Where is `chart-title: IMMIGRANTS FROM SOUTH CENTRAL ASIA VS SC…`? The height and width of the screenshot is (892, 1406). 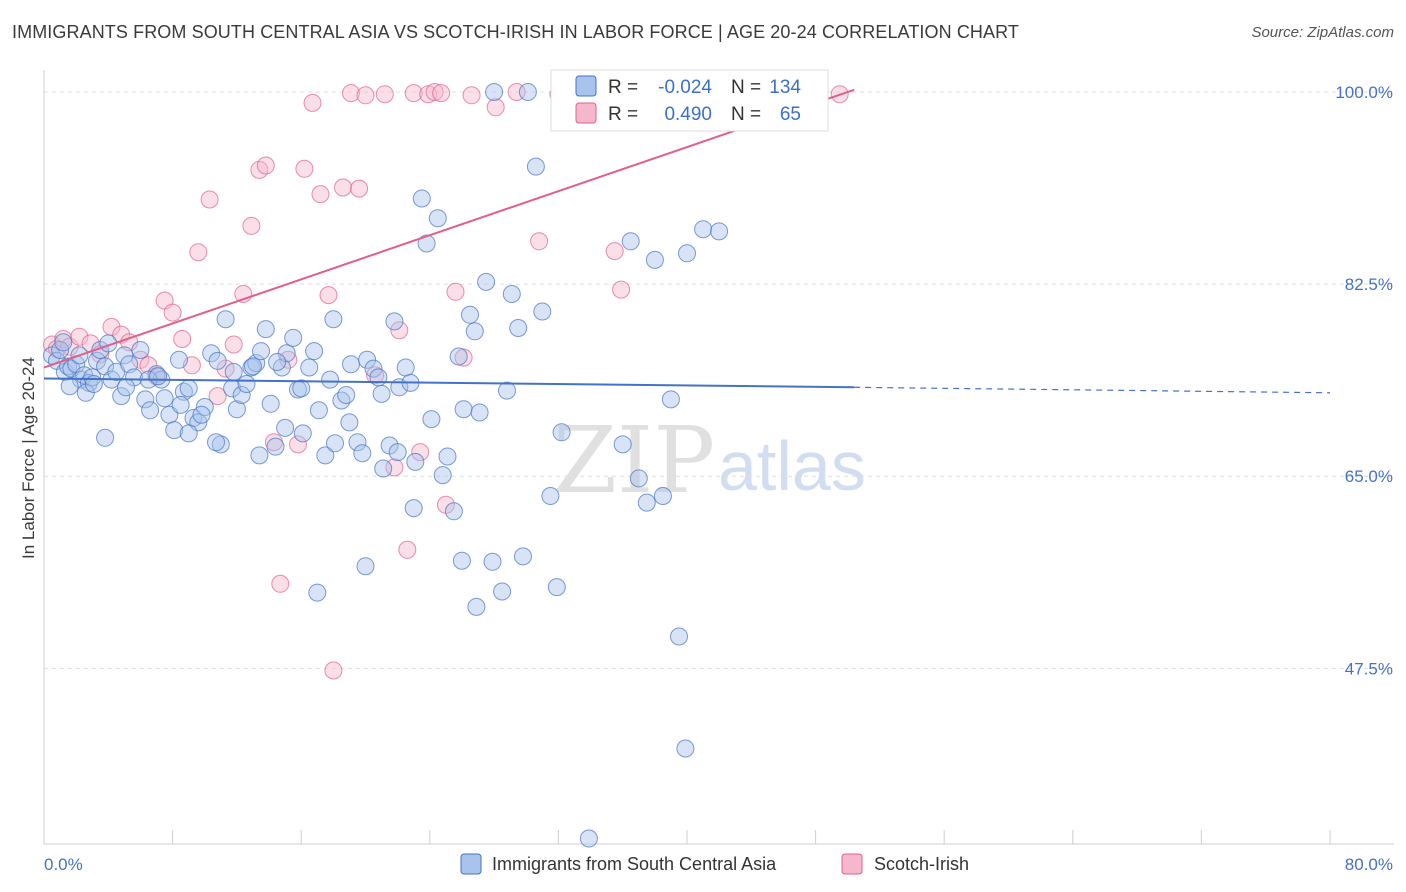
chart-title: IMMIGRANTS FROM SOUTH CENTRAL ASIA VS SC… is located at coordinates (515, 32).